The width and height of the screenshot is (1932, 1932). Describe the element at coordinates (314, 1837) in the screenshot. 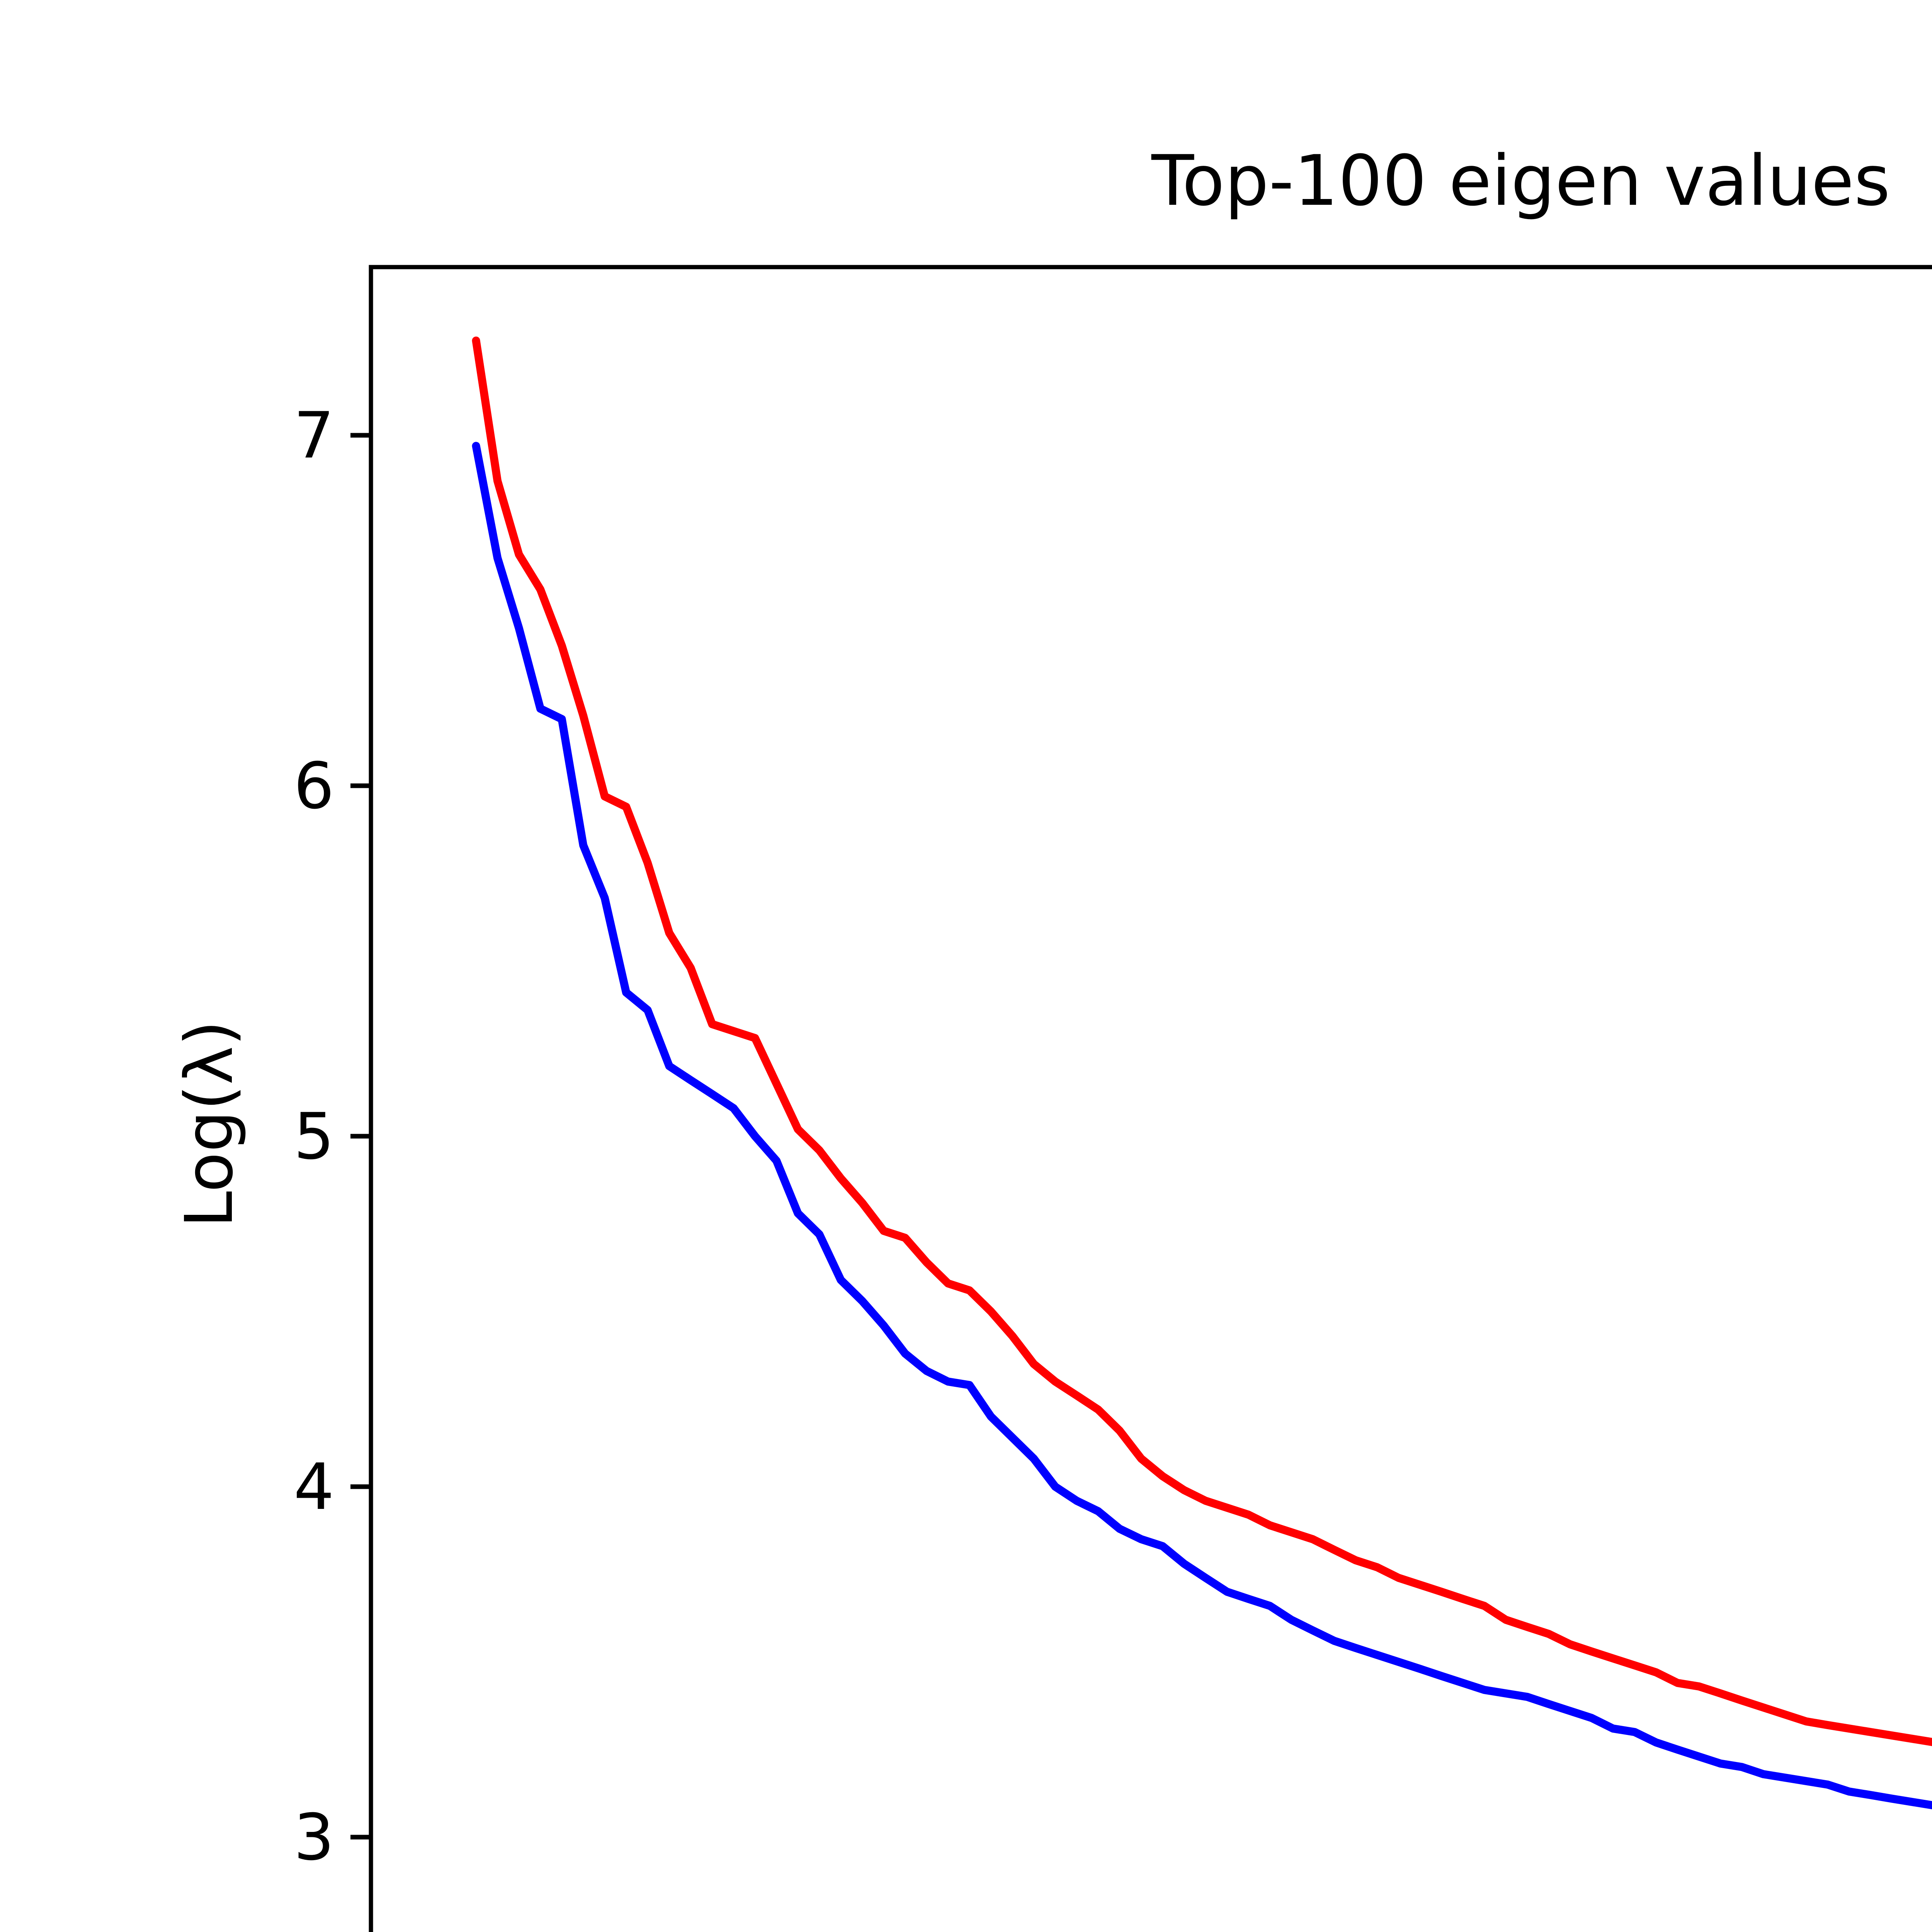

I see `y-tick-label: 3` at that location.